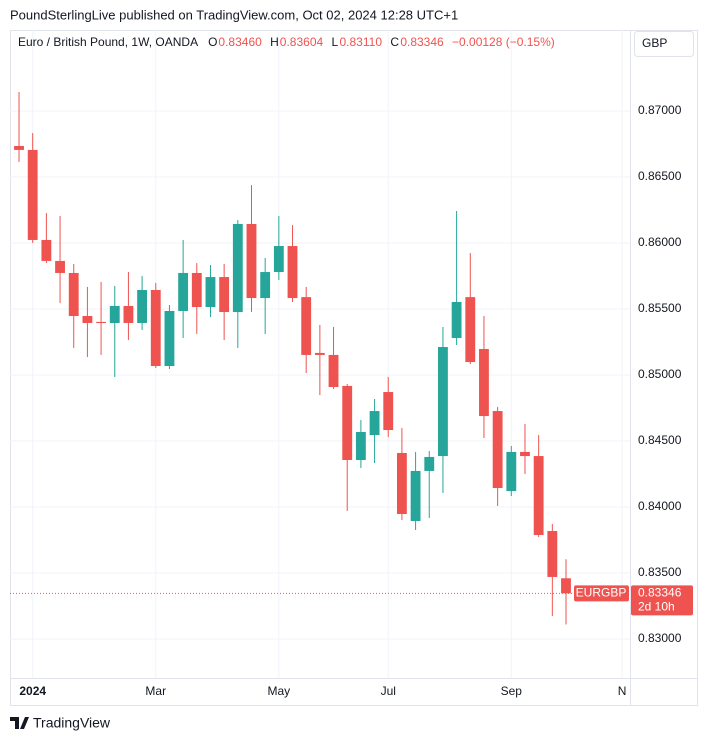 Image resolution: width=708 pixels, height=741 pixels. Describe the element at coordinates (279, 691) in the screenshot. I see `x-tick-label: May` at that location.